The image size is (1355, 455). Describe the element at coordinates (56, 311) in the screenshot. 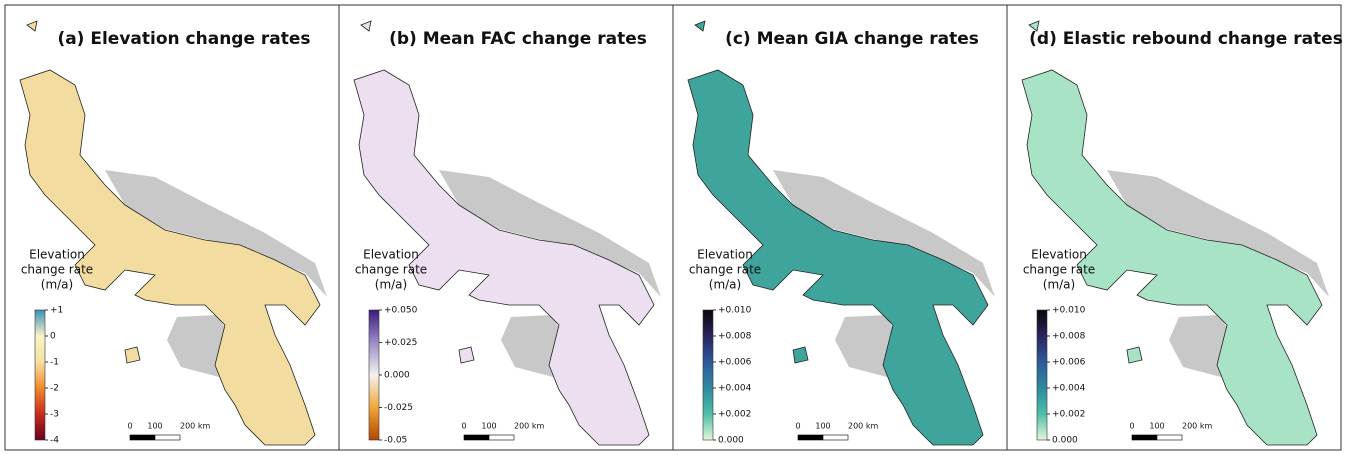

I see `colorbar-tick-label: +1` at that location.